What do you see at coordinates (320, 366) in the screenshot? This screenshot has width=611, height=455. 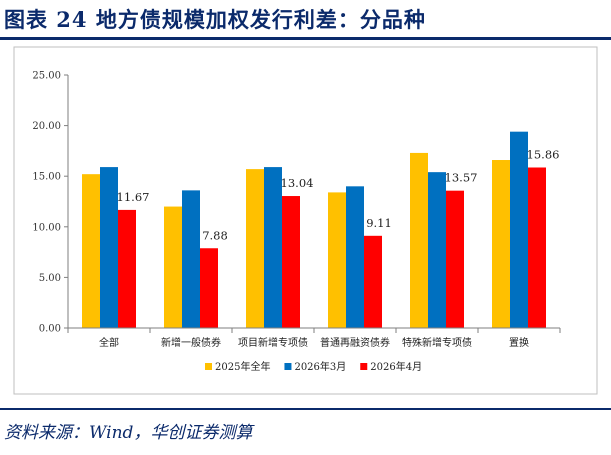 I see `legend-label: 2026年3月` at bounding box center [320, 366].